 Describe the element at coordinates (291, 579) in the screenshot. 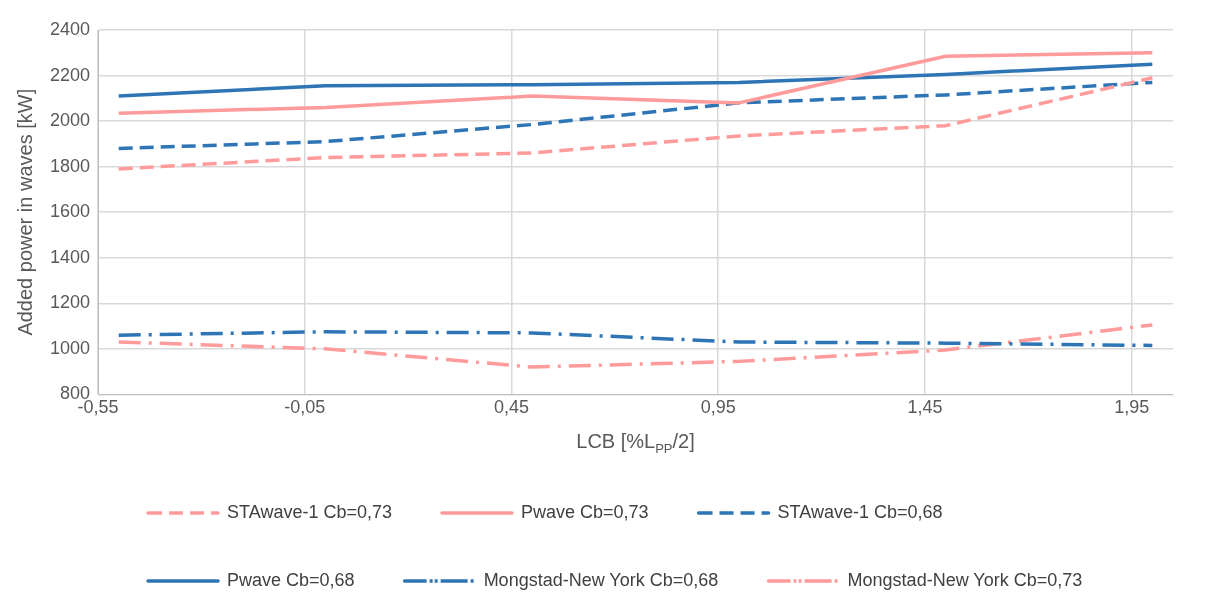

I see `legend-label: Pwave Cb=0,68` at that location.